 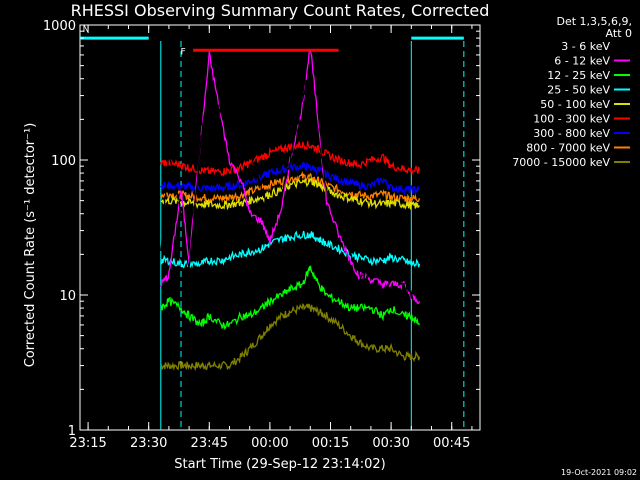 What do you see at coordinates (290, 337) in the screenshot?
I see `series-line-7000-15000-kev` at bounding box center [290, 337].